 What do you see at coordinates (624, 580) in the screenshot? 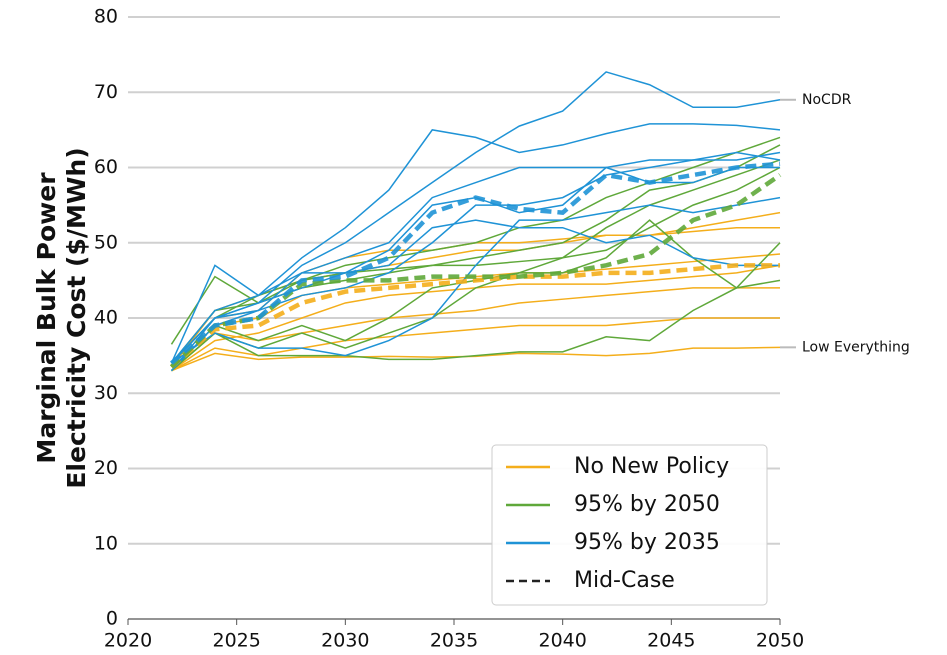
I see `legend-label: Mid-Case` at bounding box center [624, 580].